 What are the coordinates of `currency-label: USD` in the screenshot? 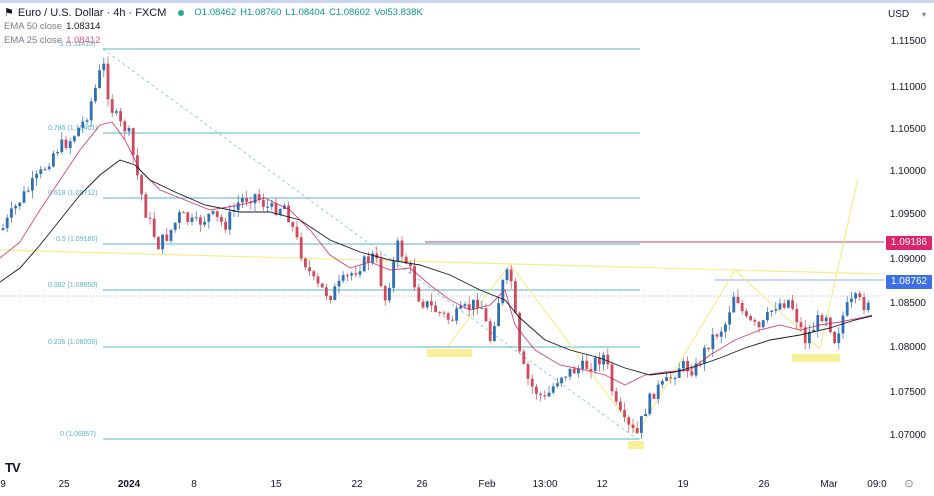 It's located at (899, 14).